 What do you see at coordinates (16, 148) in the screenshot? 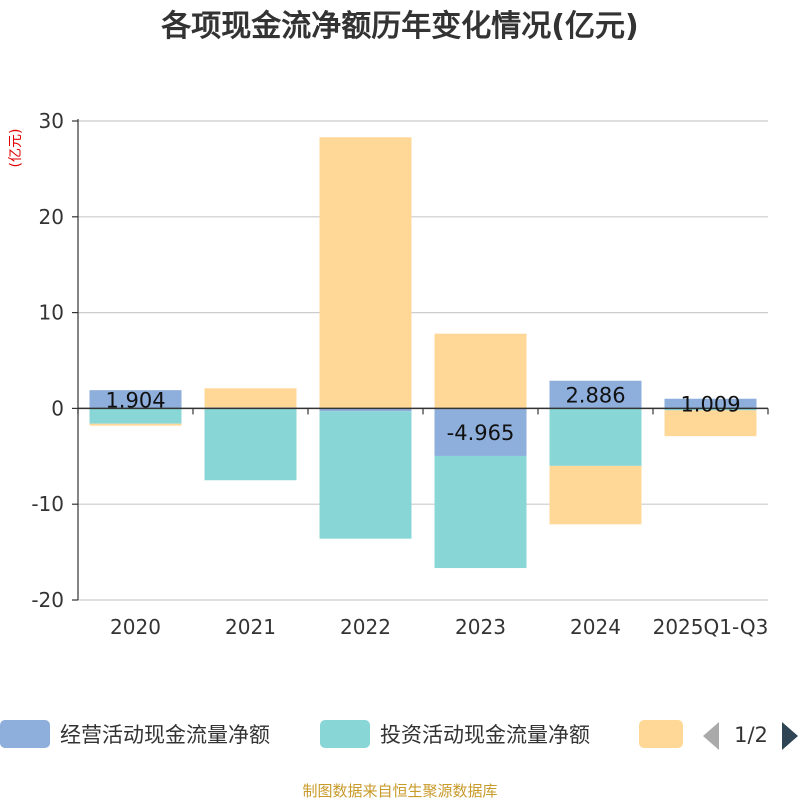
I see `y-axis-unit-label: (亿元)` at bounding box center [16, 148].